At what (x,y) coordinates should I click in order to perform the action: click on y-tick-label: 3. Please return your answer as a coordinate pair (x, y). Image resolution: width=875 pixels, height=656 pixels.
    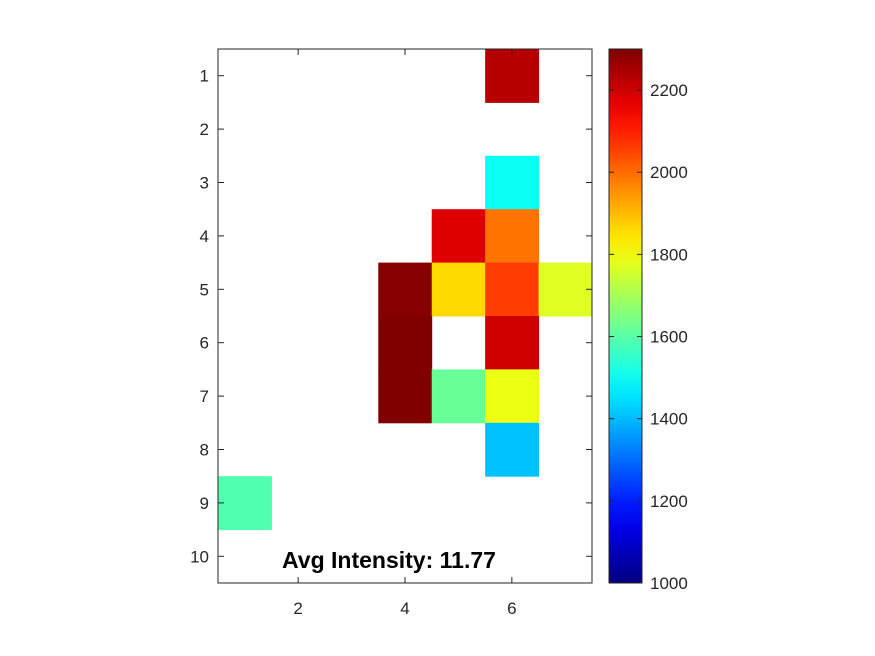
    Looking at the image, I should click on (204, 183).